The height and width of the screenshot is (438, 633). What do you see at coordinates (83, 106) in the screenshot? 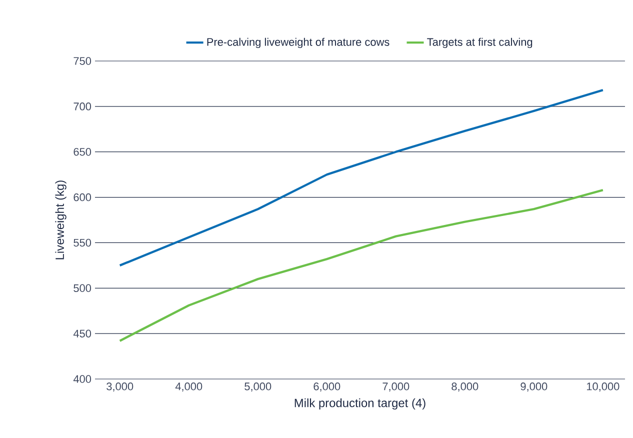
I see `y-tick-label: 700` at bounding box center [83, 106].